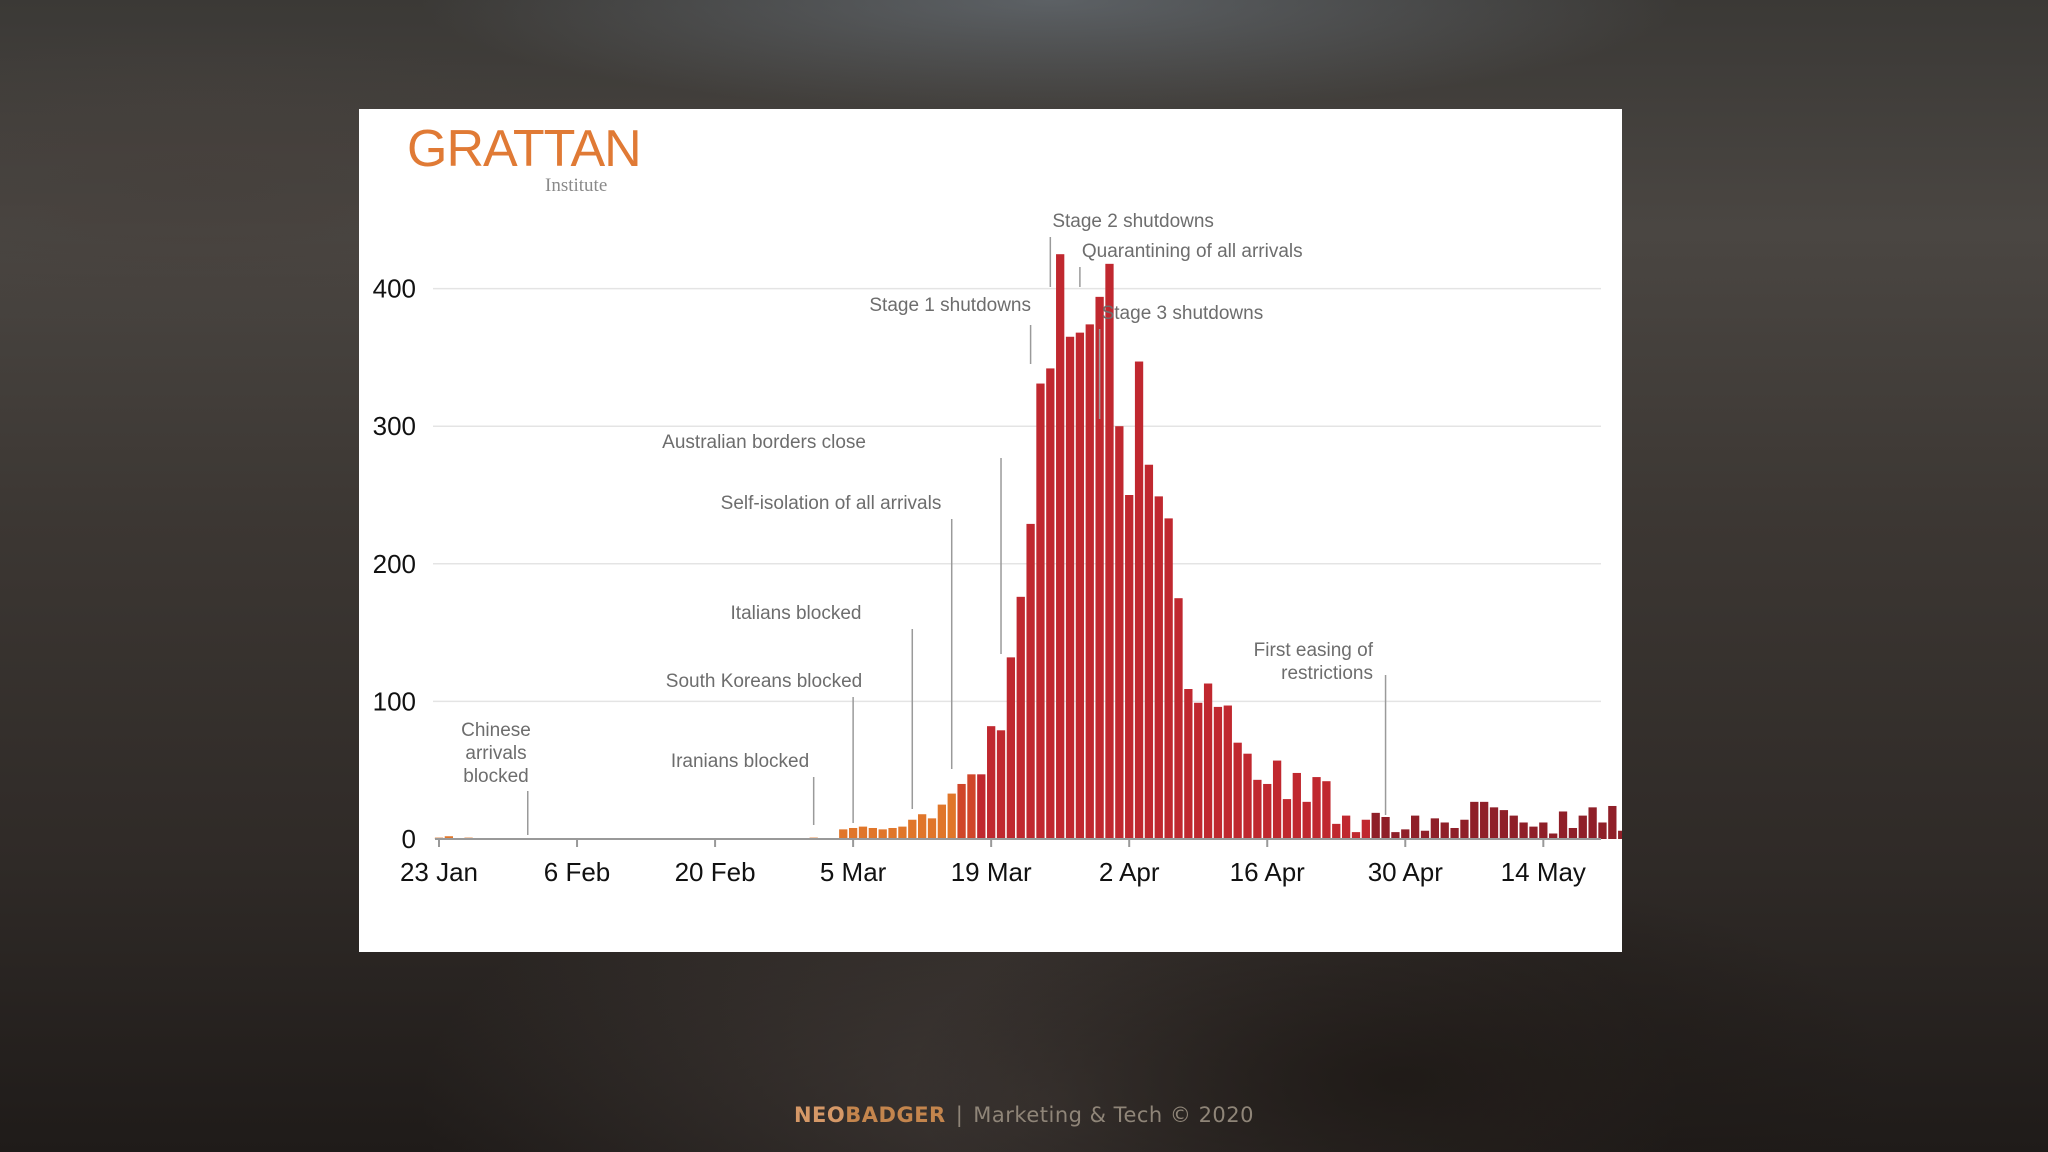 The height and width of the screenshot is (1152, 2048). Describe the element at coordinates (576, 185) in the screenshot. I see `grattan-logo-subtitle: Institute` at that location.